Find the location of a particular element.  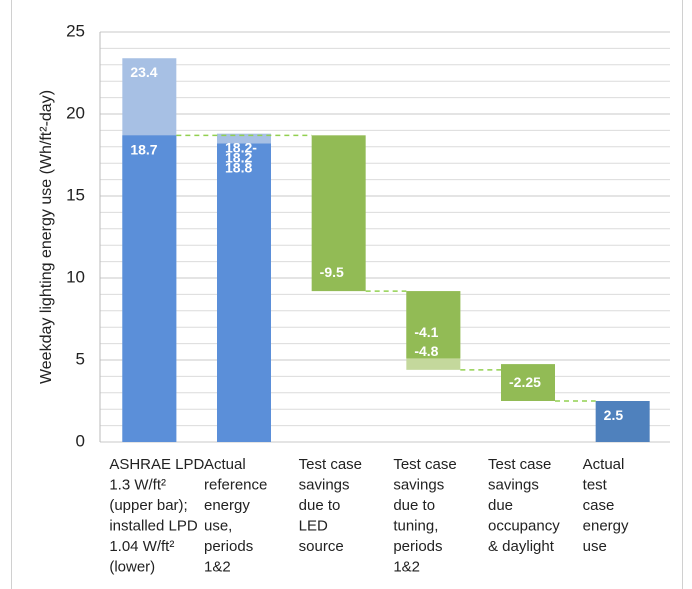

x-tick-label: Test case savings due to tuning, periods 1&2 is located at coordinates (424, 516).